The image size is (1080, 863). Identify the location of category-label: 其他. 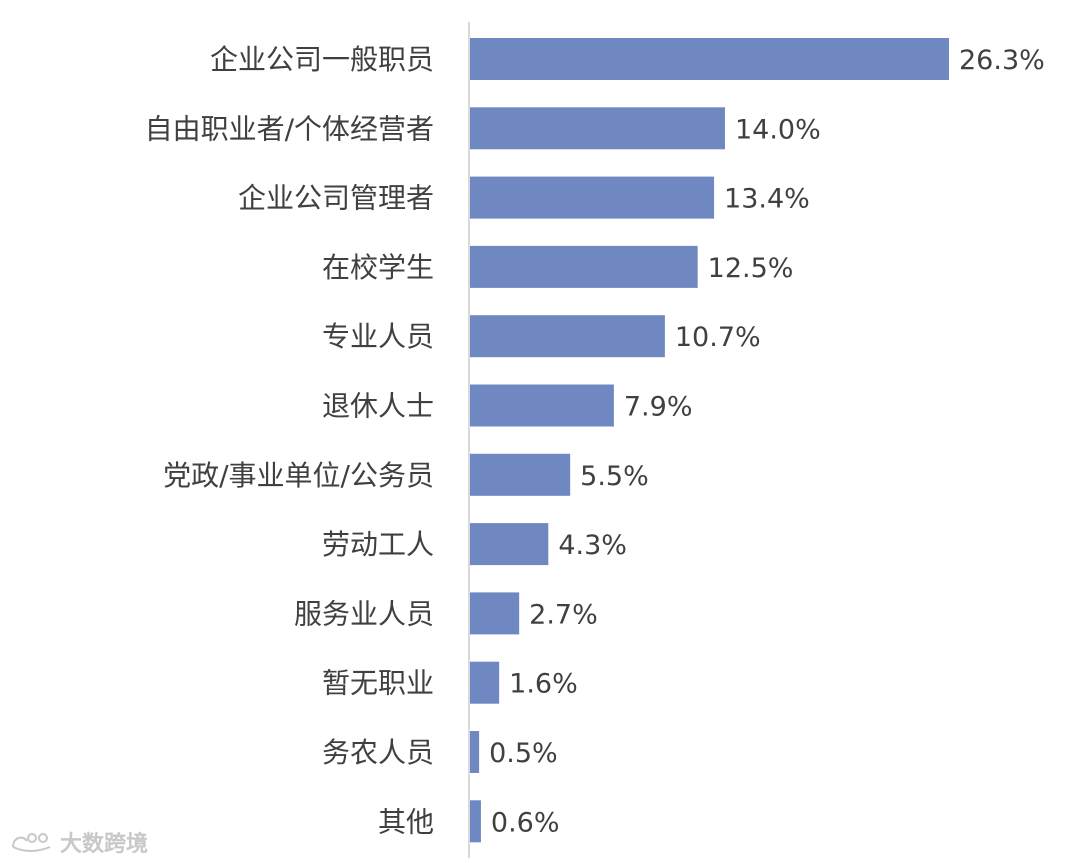
(406, 821).